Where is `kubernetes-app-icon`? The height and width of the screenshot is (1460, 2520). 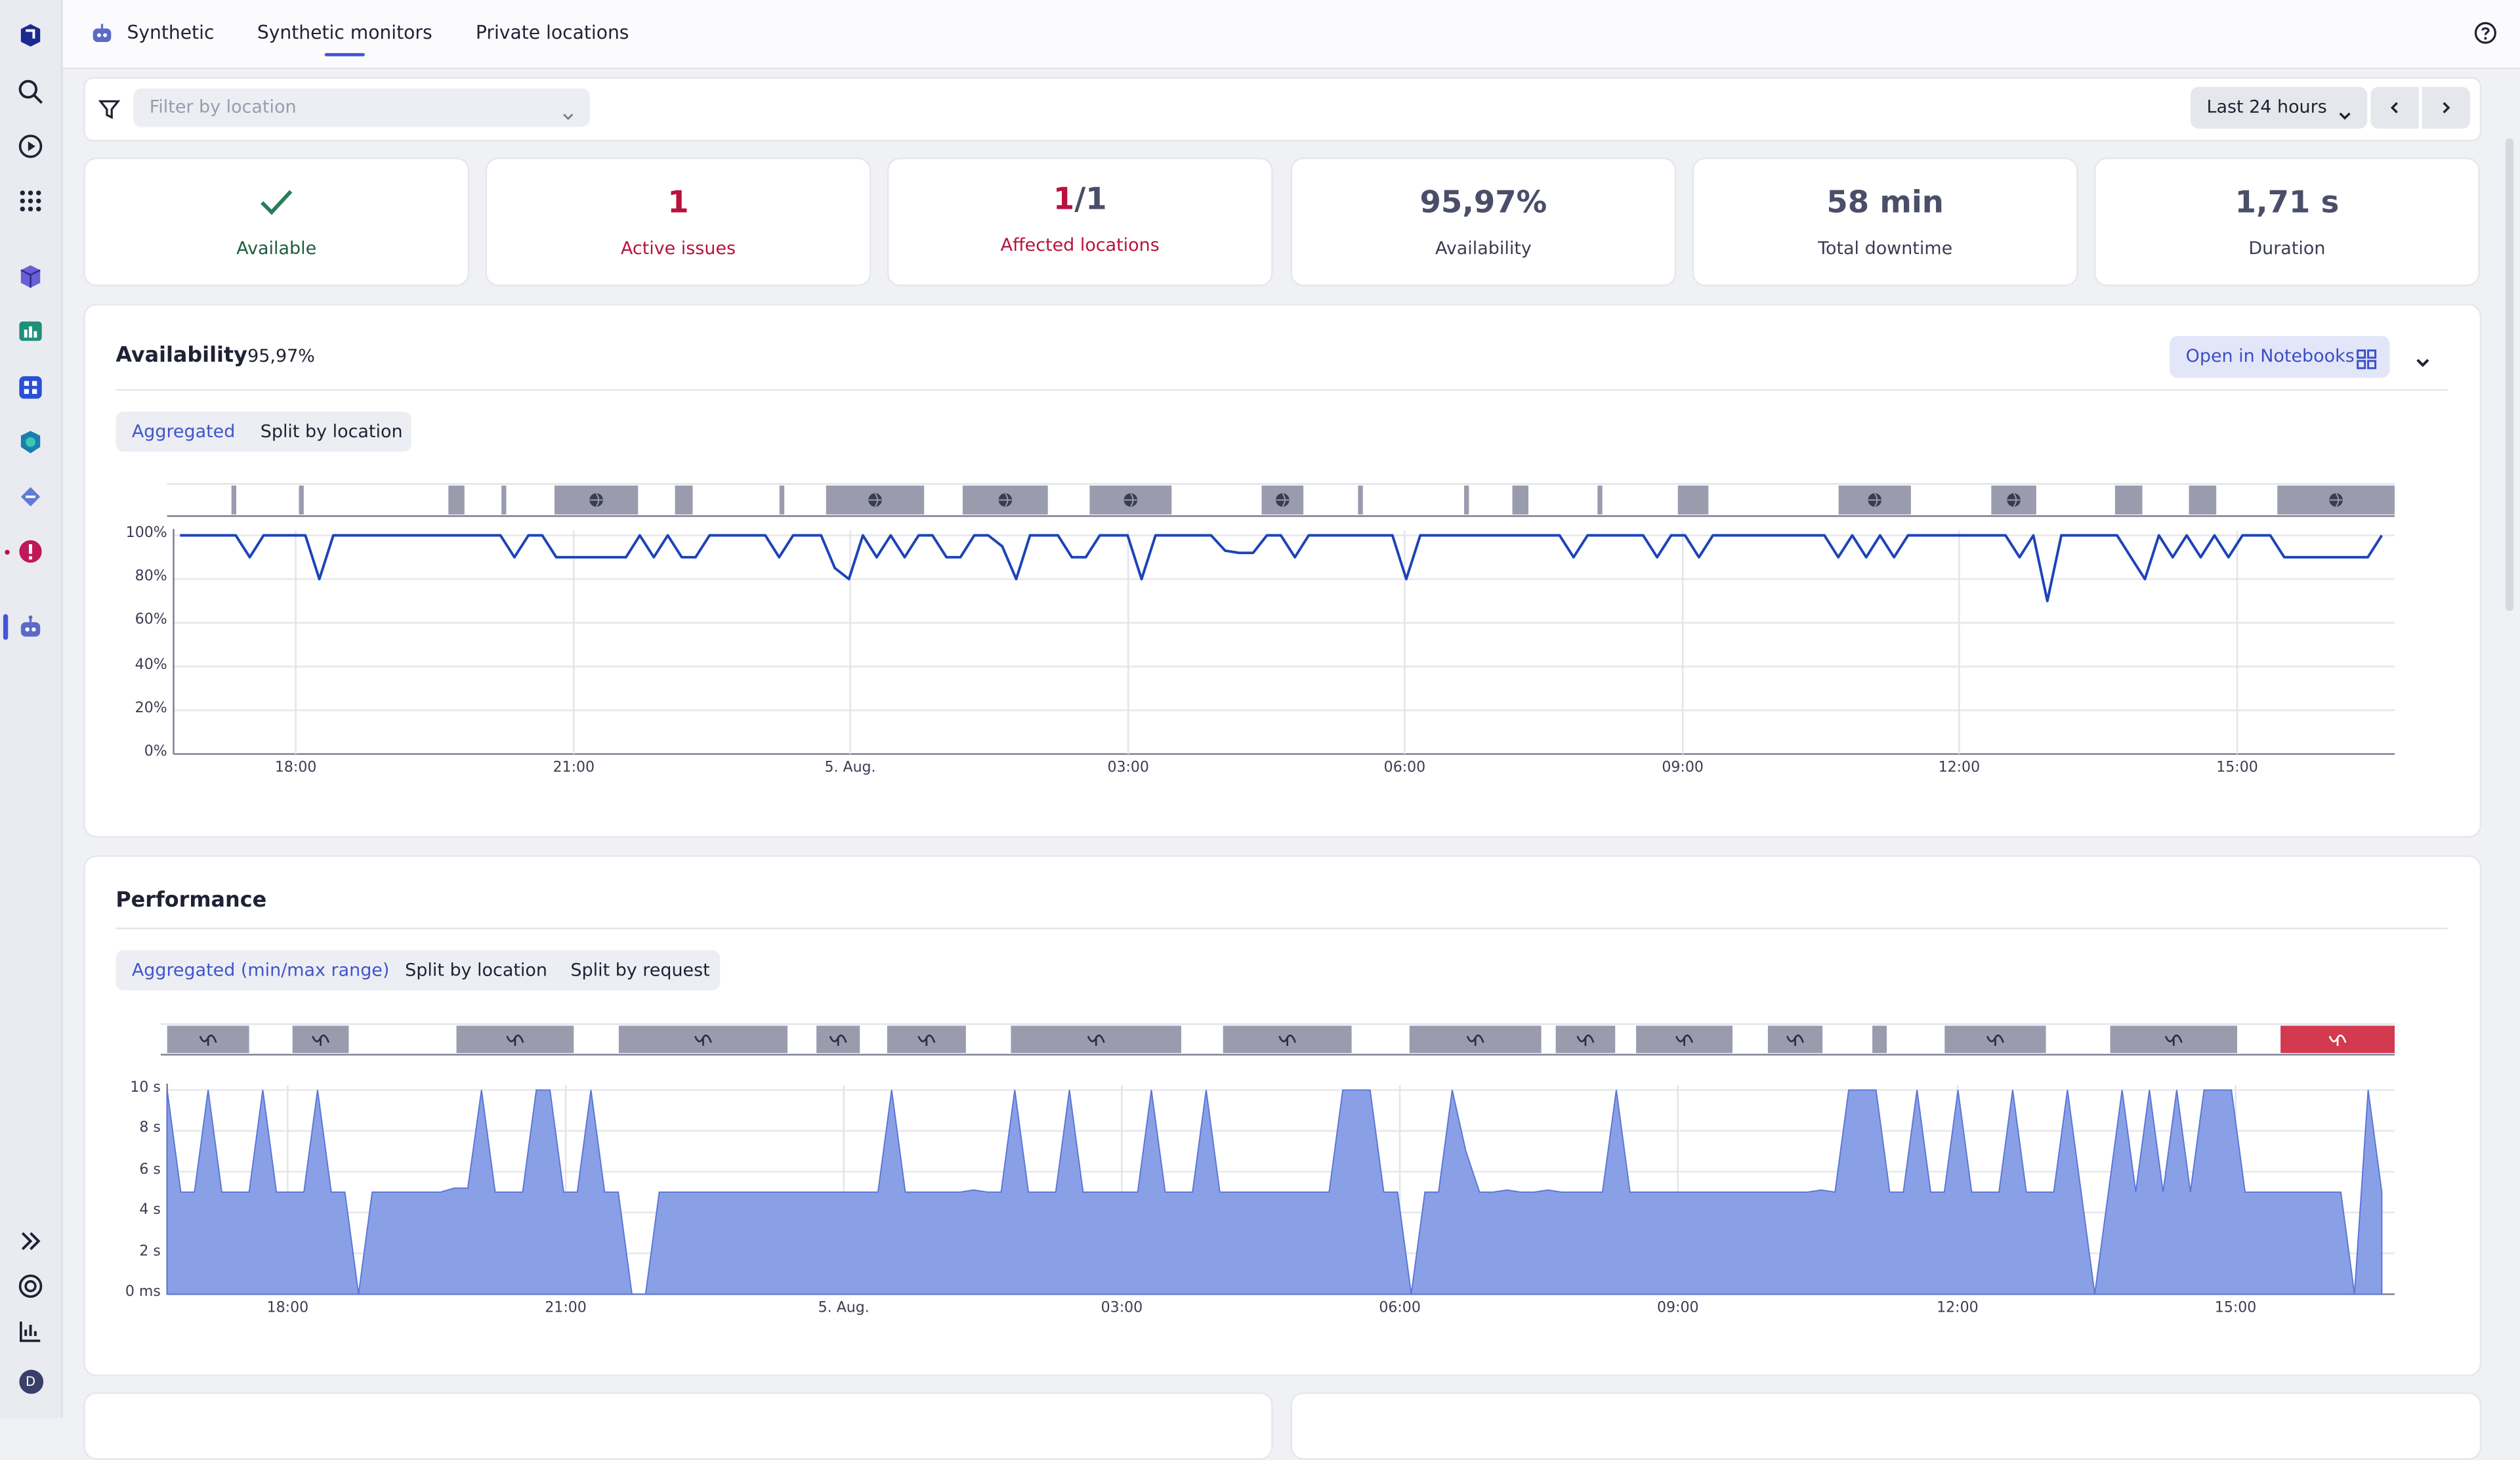
kubernetes-app-icon is located at coordinates (30, 442).